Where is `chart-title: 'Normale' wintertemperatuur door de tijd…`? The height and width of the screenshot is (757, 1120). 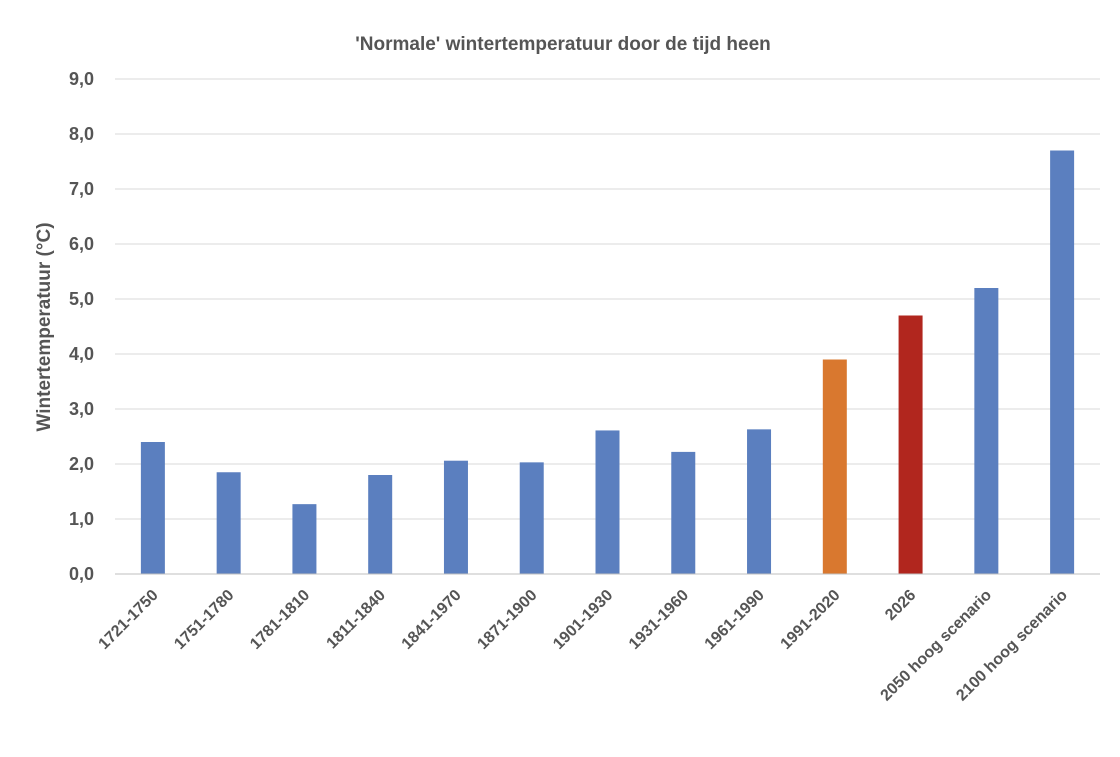
chart-title: 'Normale' wintertemperatuur door de tijd… is located at coordinates (563, 44).